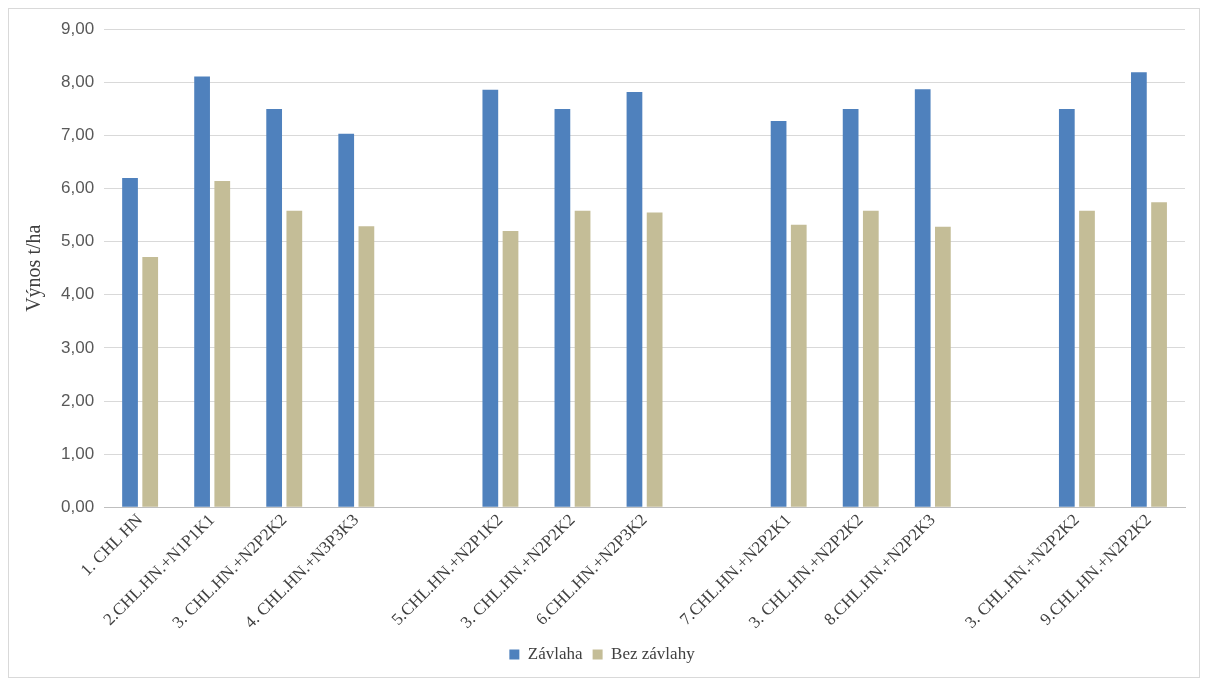 The width and height of the screenshot is (1208, 686). What do you see at coordinates (653, 653) in the screenshot?
I see `legend-label: Bez závlahy` at bounding box center [653, 653].